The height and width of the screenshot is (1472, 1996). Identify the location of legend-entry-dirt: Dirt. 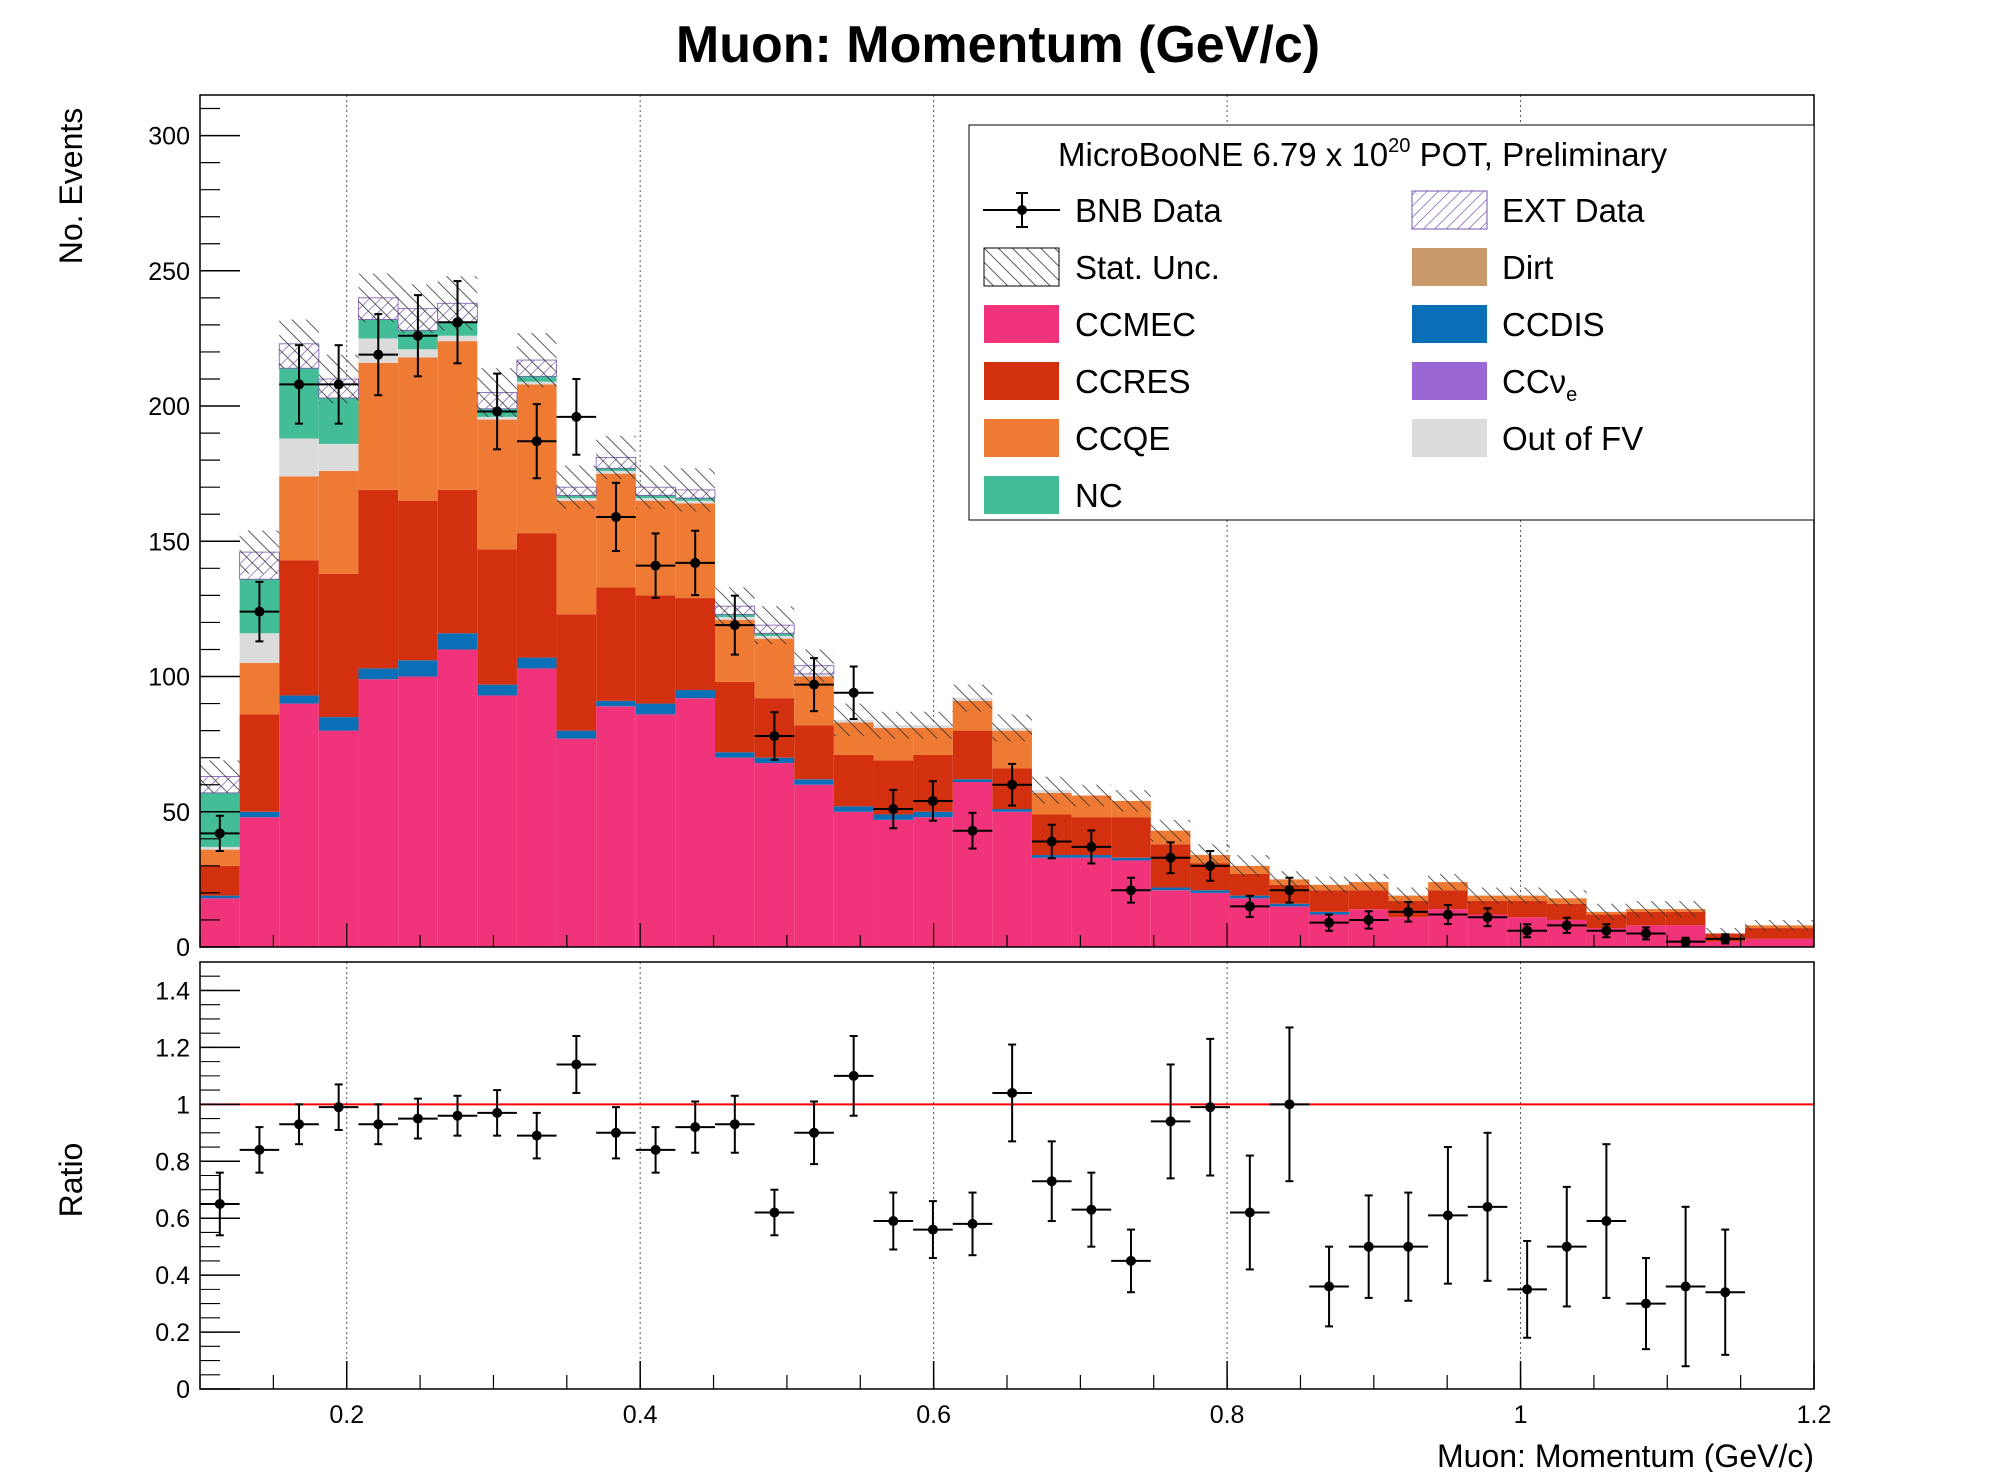
(1482, 267).